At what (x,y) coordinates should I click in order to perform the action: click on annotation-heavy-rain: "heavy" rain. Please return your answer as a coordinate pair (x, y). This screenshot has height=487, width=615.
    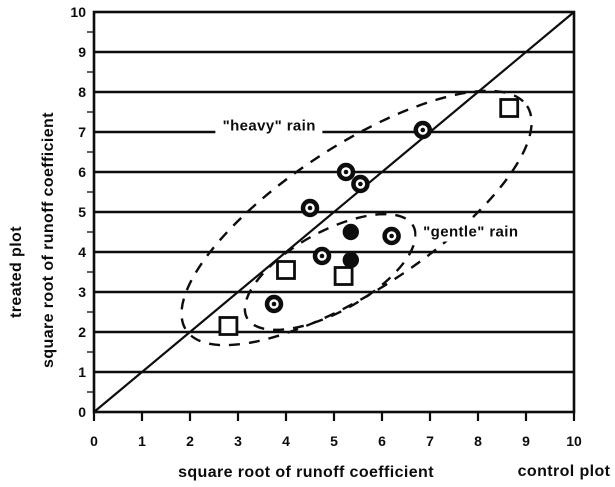
    Looking at the image, I should click on (269, 126).